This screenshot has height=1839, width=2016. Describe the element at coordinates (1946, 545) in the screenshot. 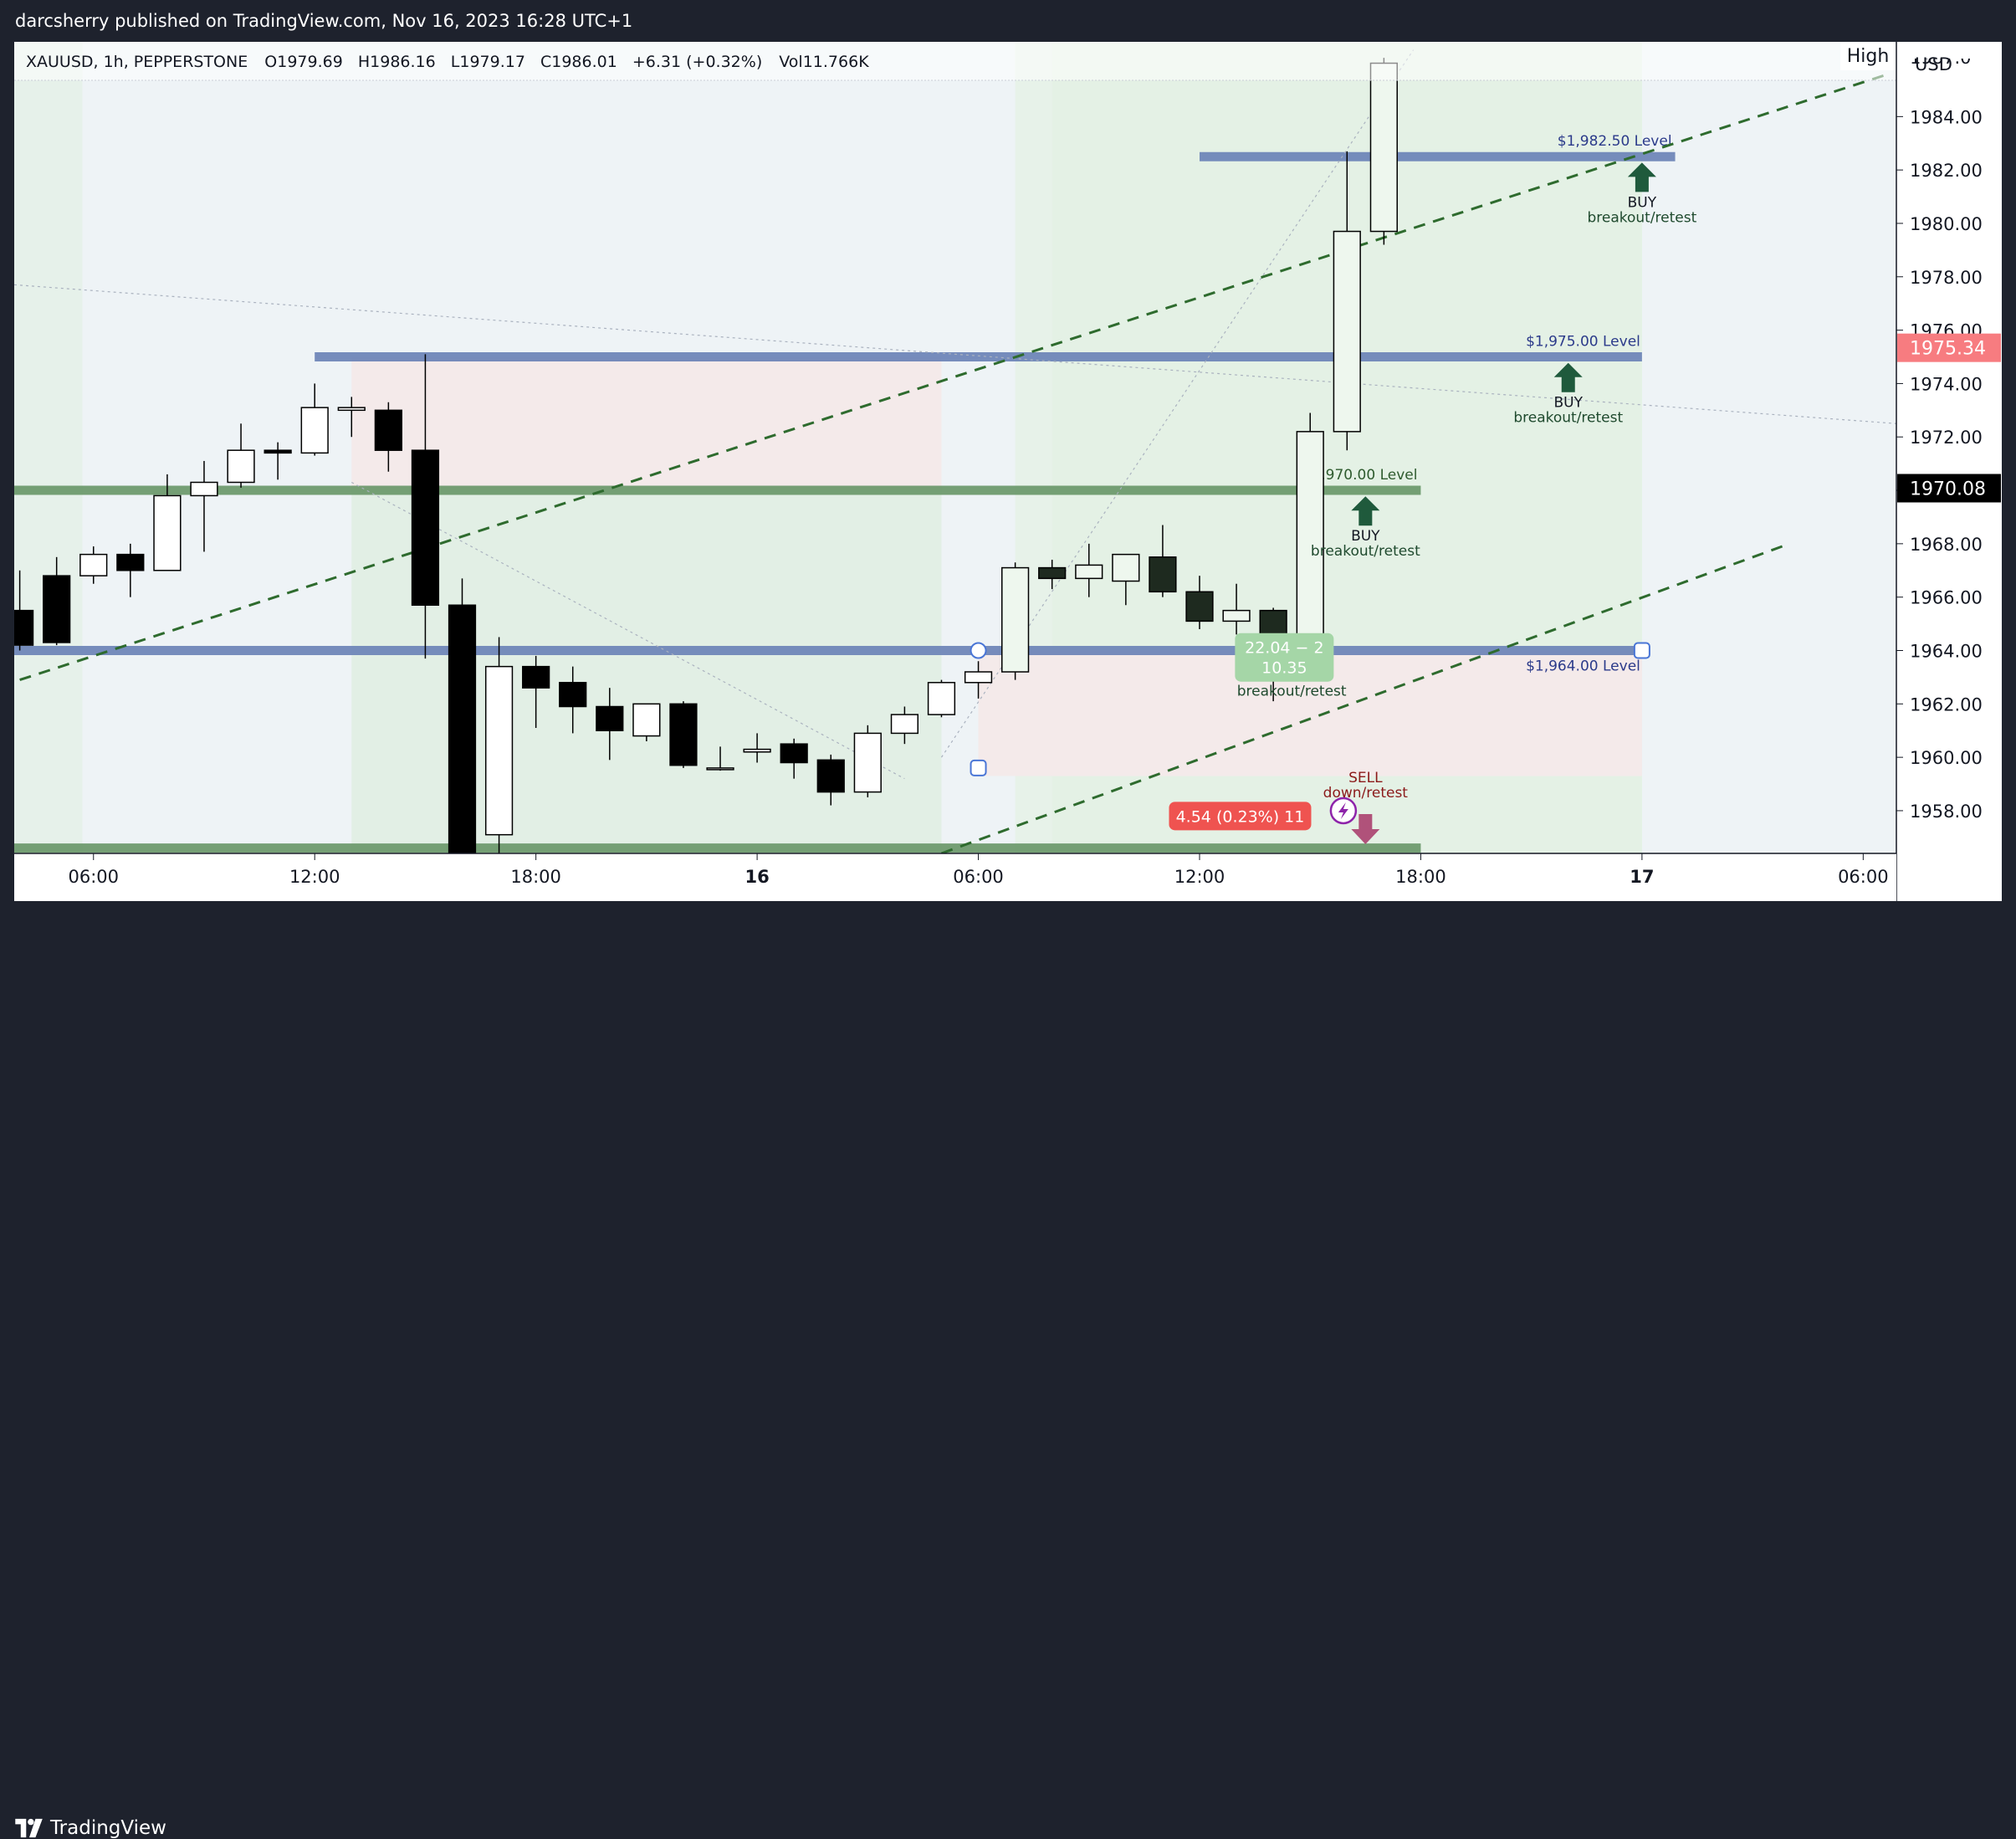

I see `price-tick-label: 1968.00` at that location.